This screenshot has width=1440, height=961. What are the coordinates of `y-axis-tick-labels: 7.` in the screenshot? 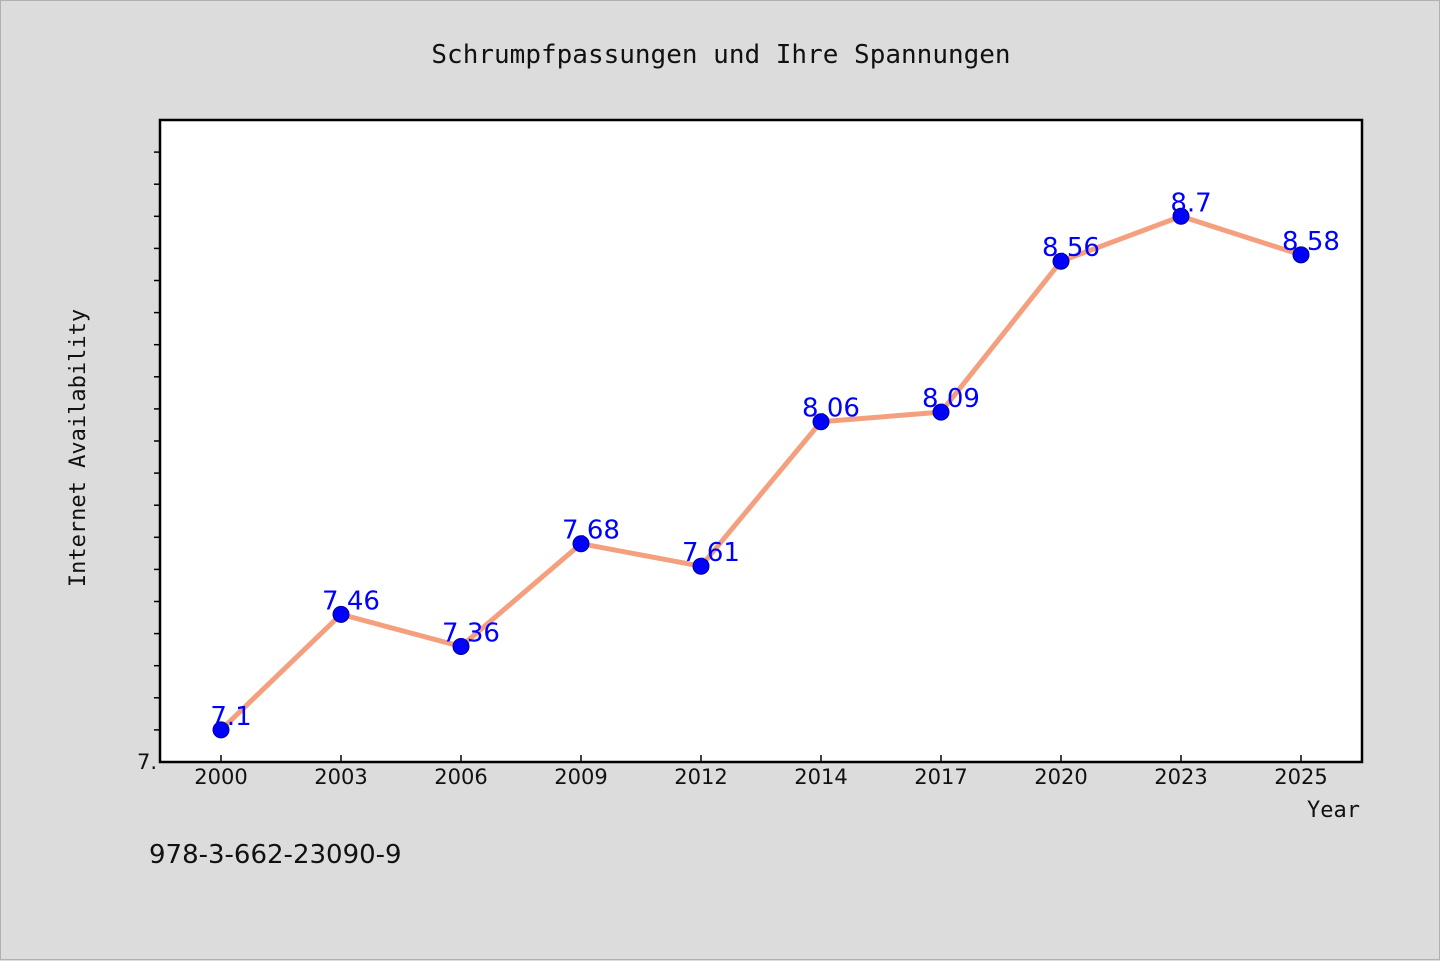 It's located at (147, 762).